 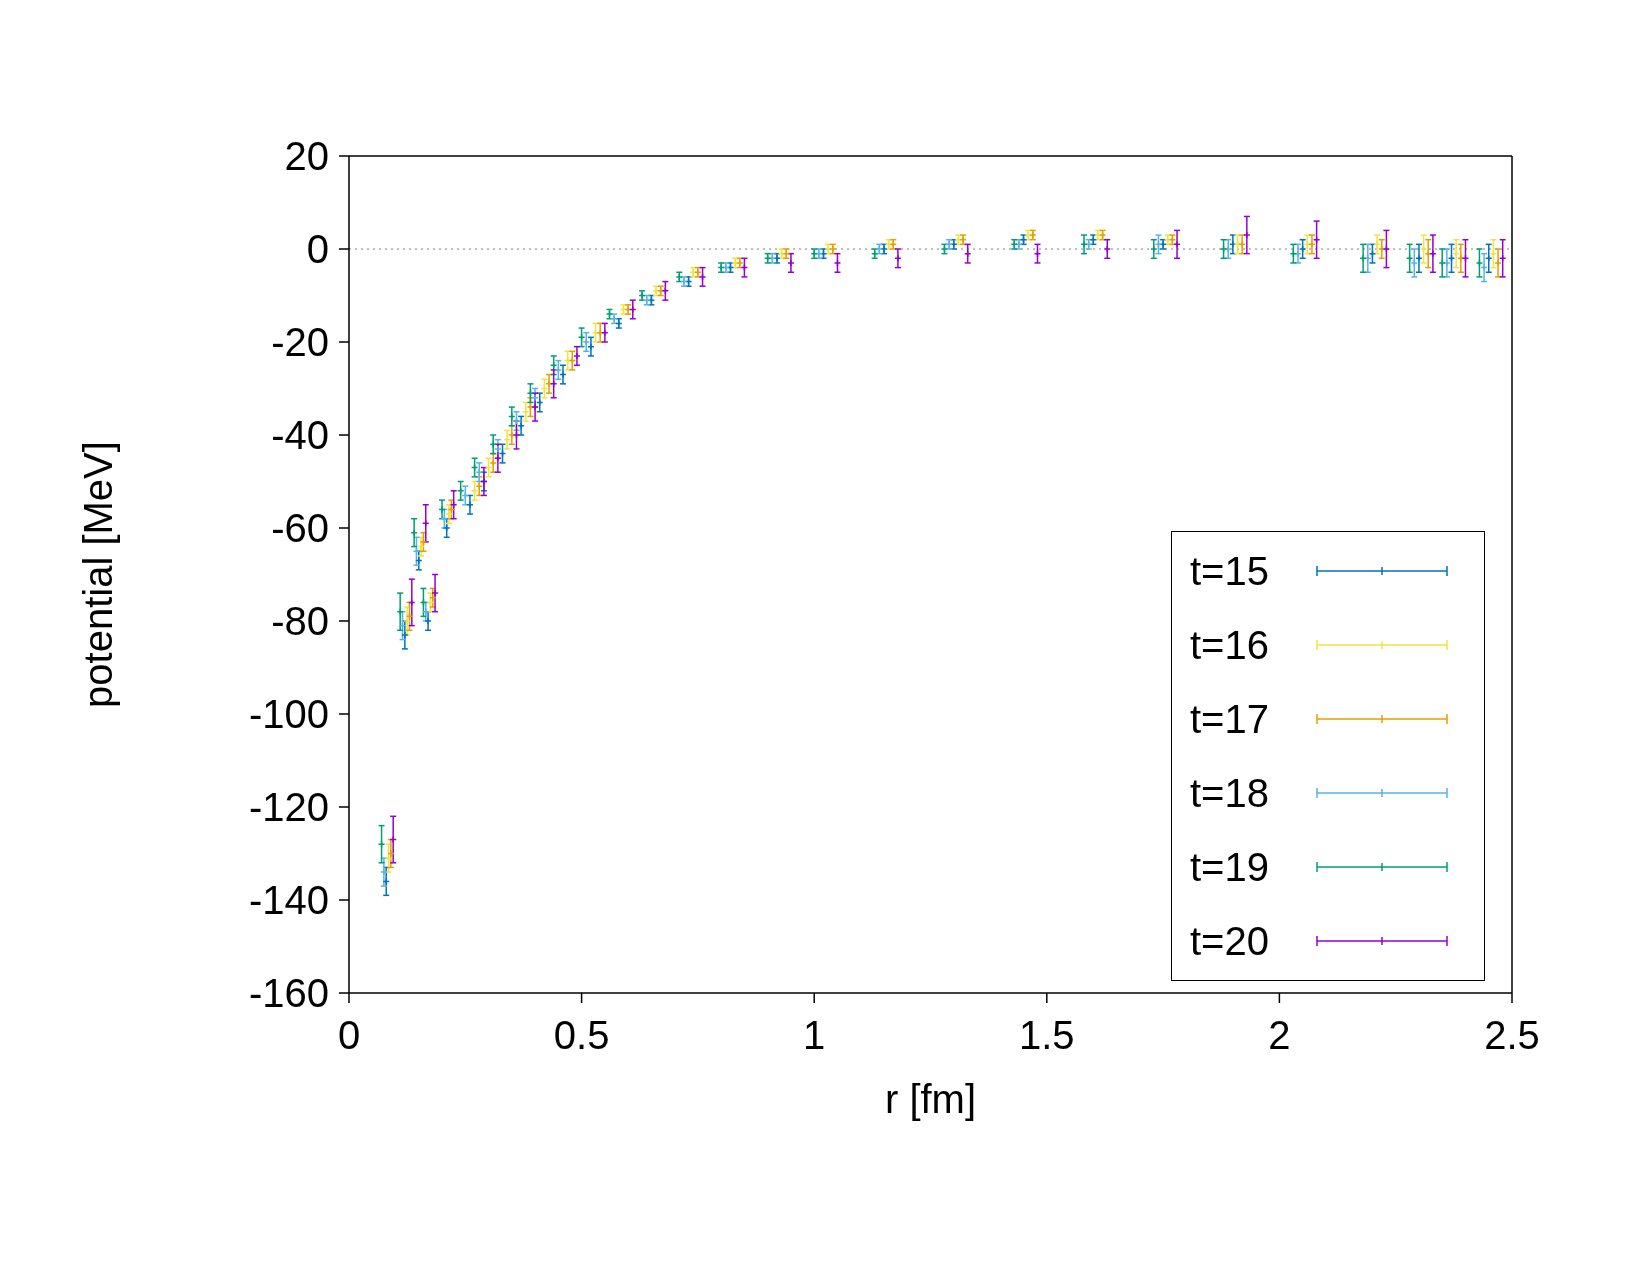 I want to click on x-tick-label: 1.5, so click(x=1047, y=1035).